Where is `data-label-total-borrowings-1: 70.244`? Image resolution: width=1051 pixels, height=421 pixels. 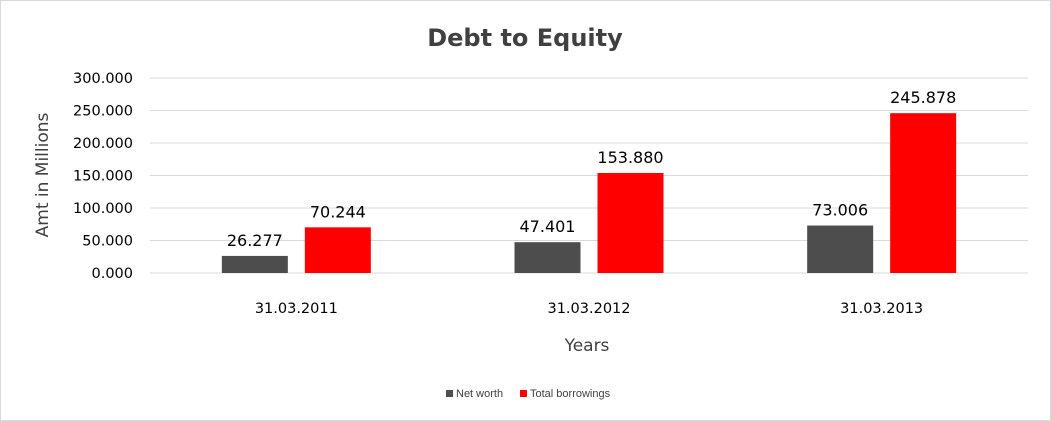
data-label-total-borrowings-1: 70.244 is located at coordinates (338, 211).